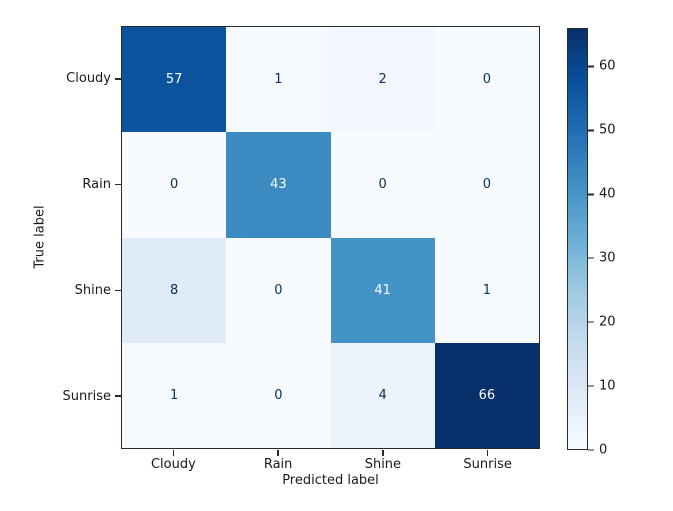  I want to click on x-tick: Sunrise, so click(487, 462).